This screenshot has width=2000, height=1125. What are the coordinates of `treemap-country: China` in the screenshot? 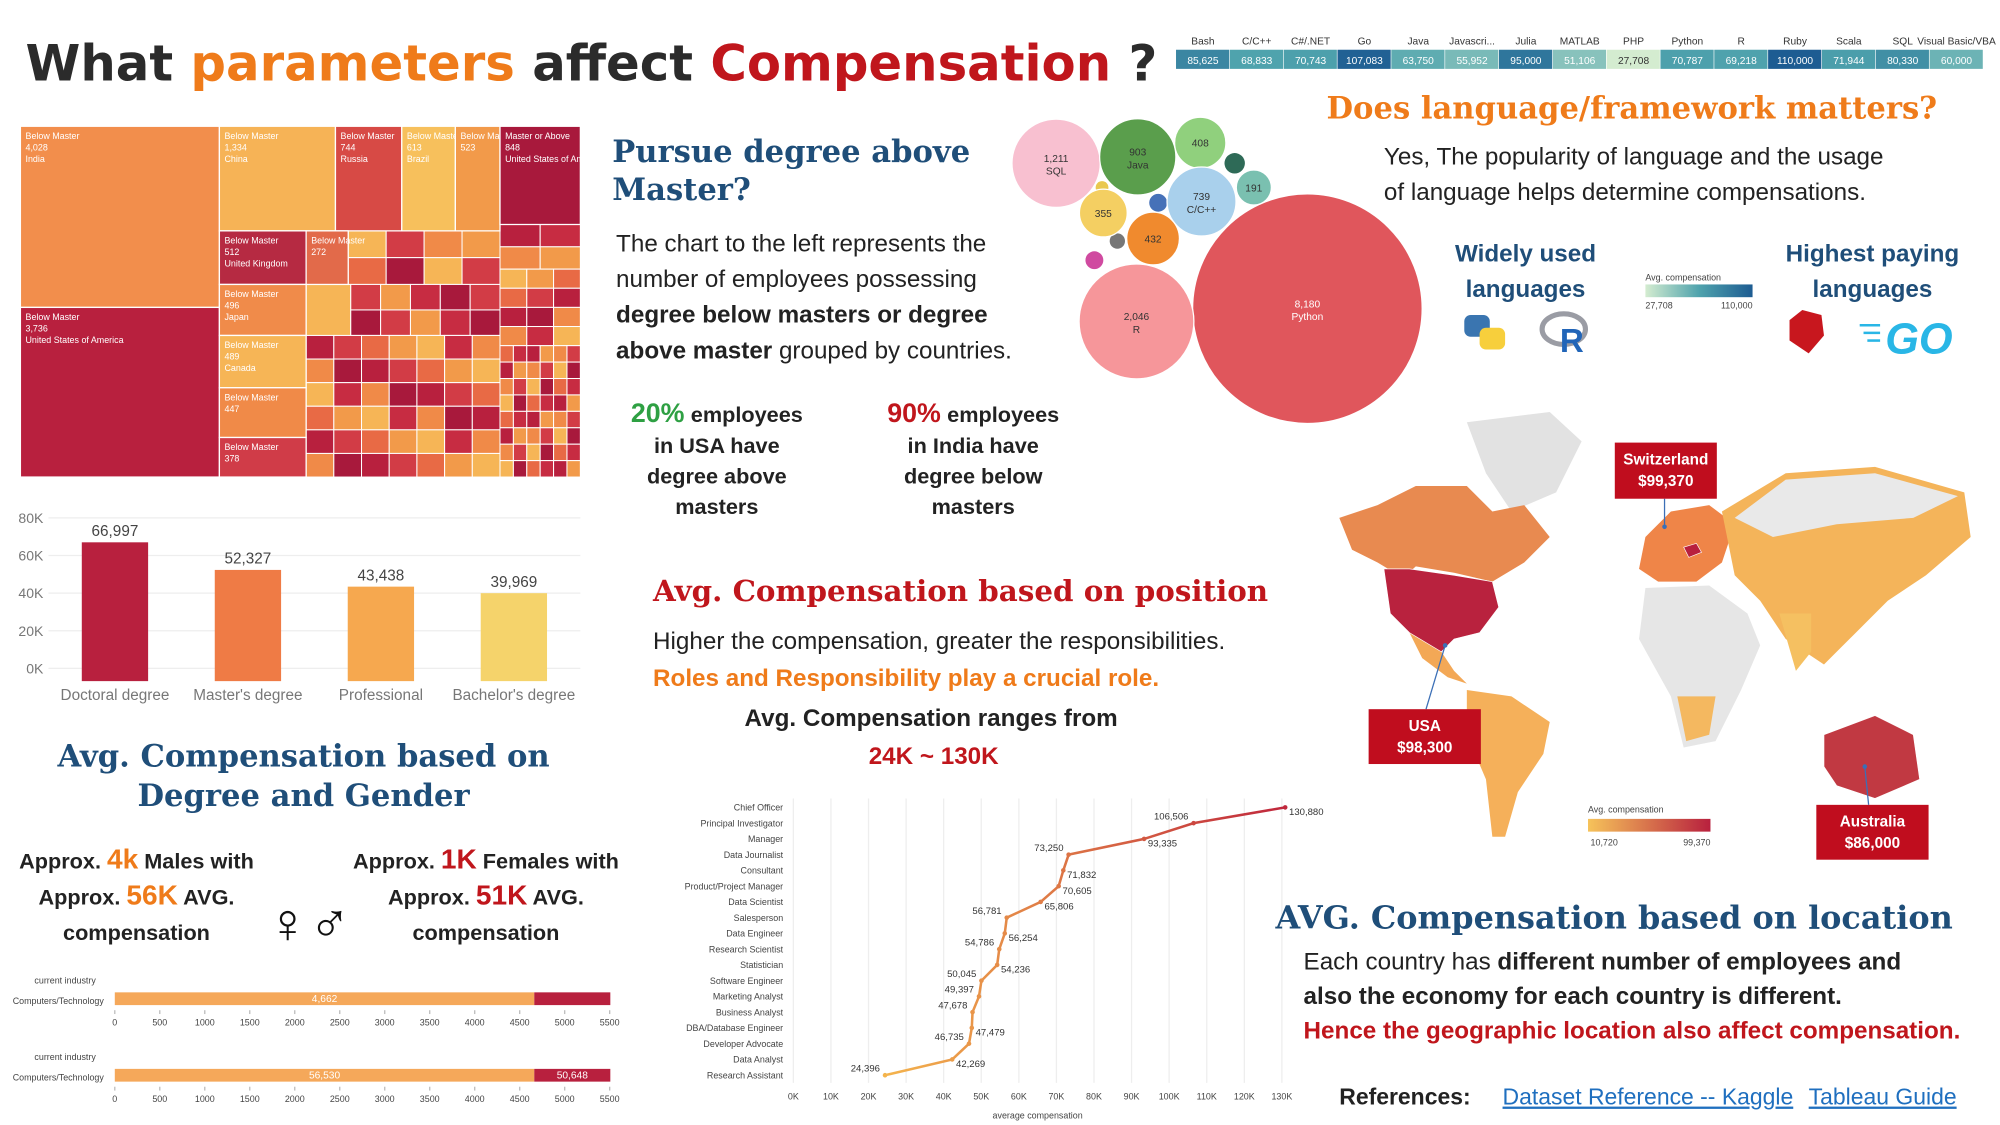 It's located at (235, 159).